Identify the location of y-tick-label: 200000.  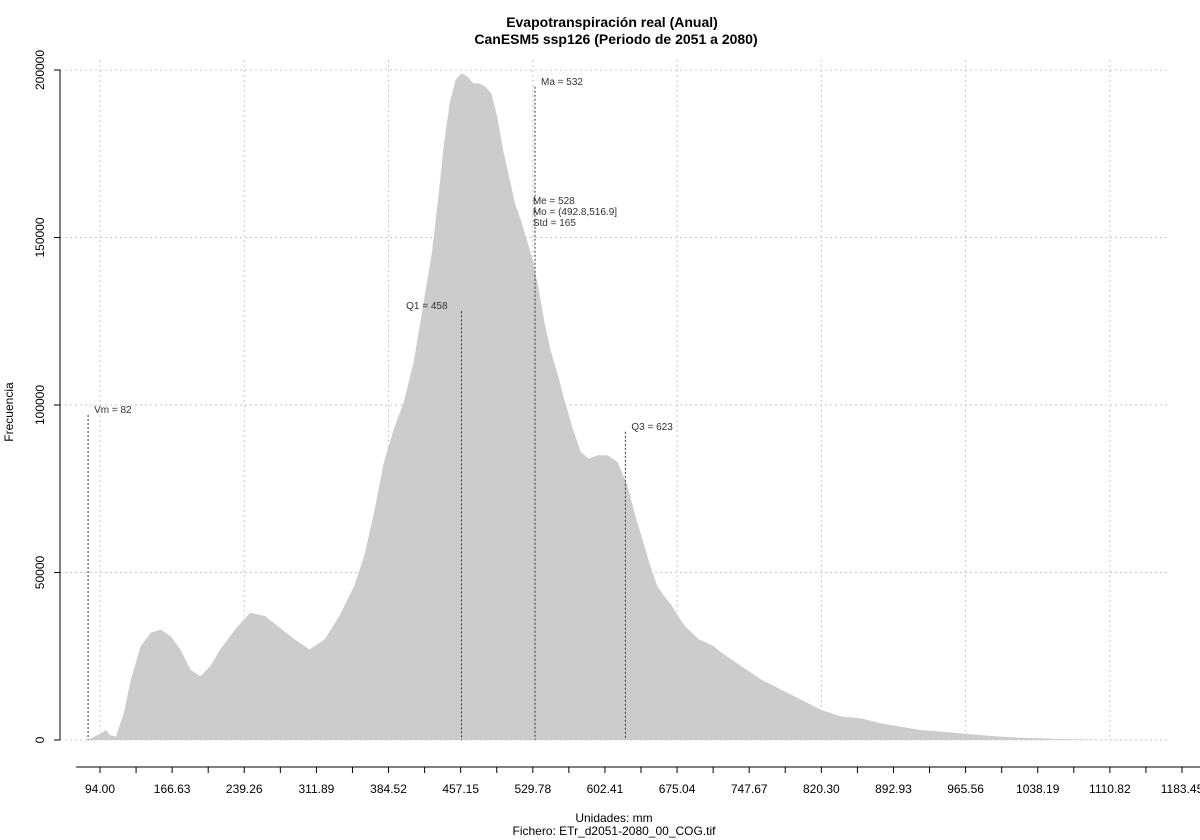
(40, 70).